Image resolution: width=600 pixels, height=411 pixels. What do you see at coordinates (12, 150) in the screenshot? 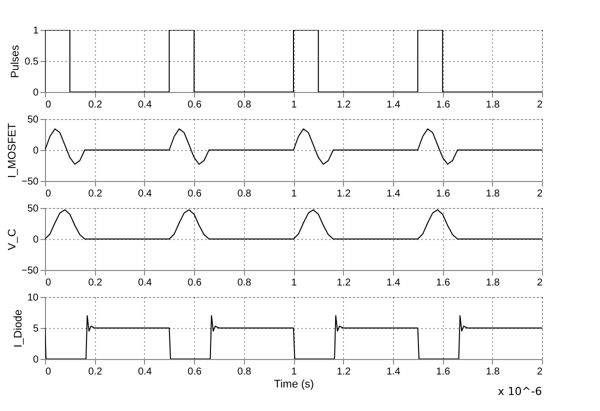
I see `y-axis-title: I_MOSFET` at bounding box center [12, 150].